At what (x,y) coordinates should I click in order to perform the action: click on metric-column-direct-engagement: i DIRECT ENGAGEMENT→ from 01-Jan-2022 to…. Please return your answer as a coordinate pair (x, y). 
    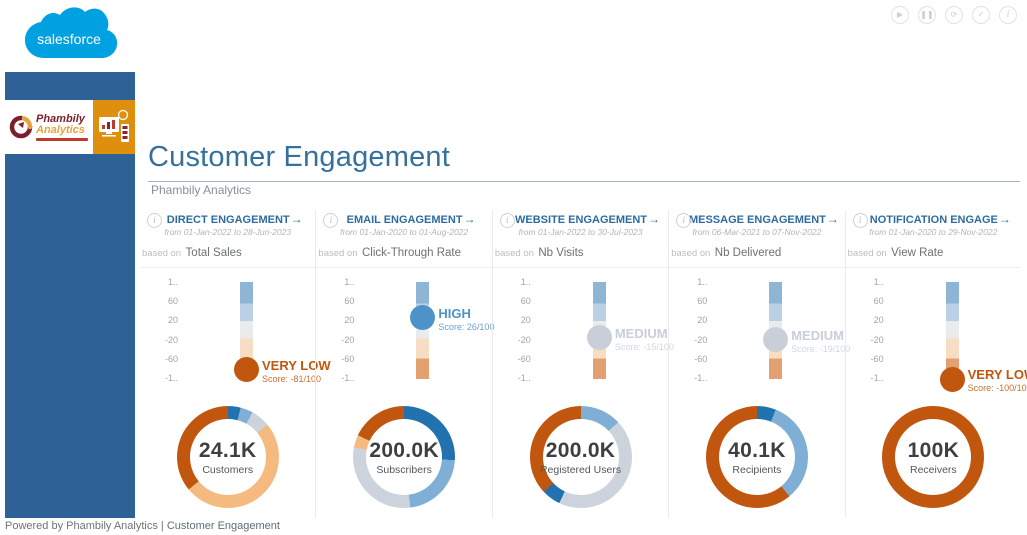
    Looking at the image, I should click on (235, 364).